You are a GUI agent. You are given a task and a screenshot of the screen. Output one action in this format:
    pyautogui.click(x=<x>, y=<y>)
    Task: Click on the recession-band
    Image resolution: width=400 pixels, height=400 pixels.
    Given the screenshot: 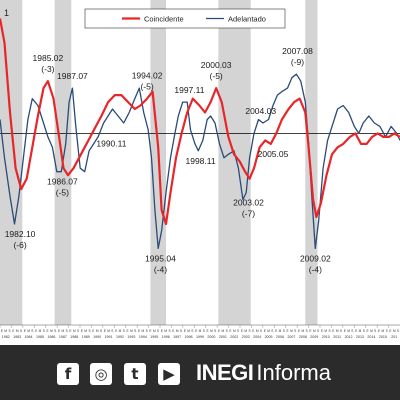 What is the action you would take?
    pyautogui.click(x=234, y=162)
    